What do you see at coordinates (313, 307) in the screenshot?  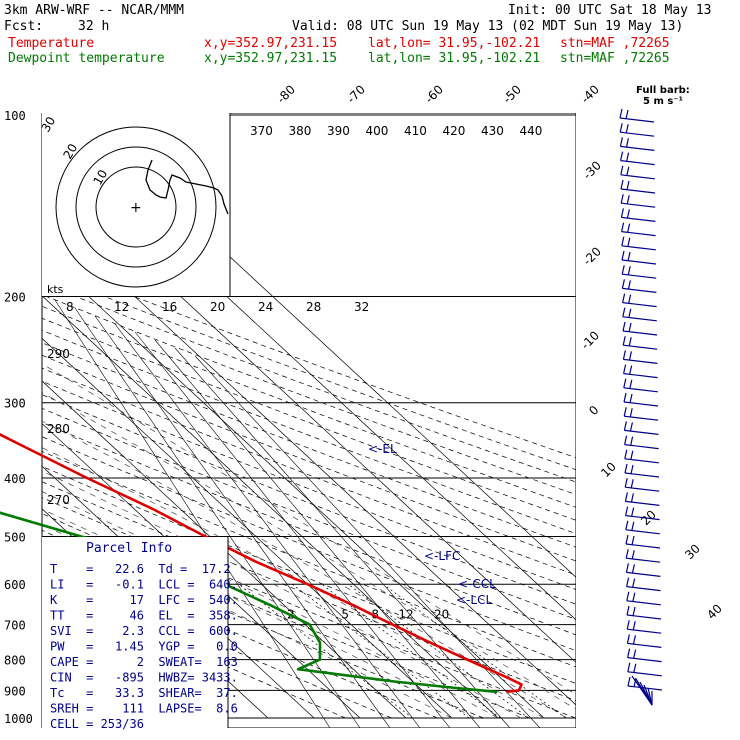 I see `hodograph-speed-label: 28` at bounding box center [313, 307].